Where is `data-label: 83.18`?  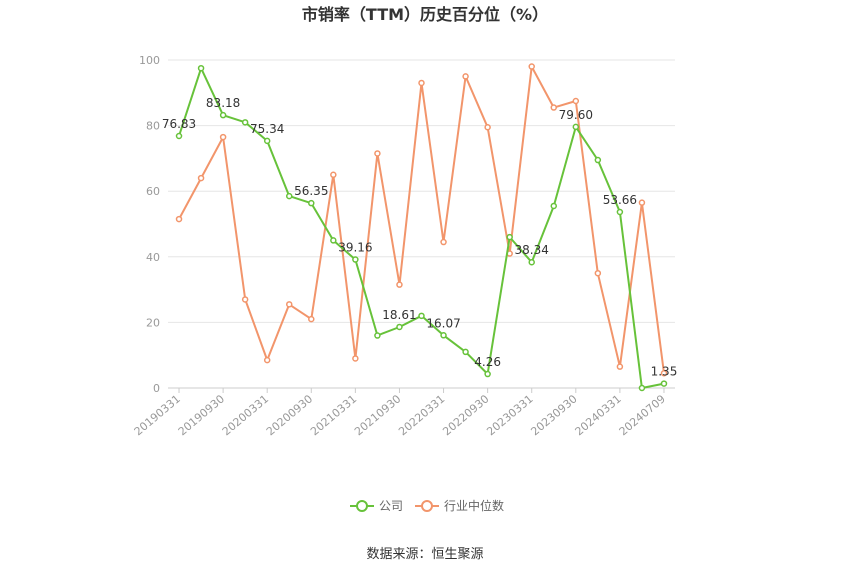
data-label: 83.18 is located at coordinates (223, 103).